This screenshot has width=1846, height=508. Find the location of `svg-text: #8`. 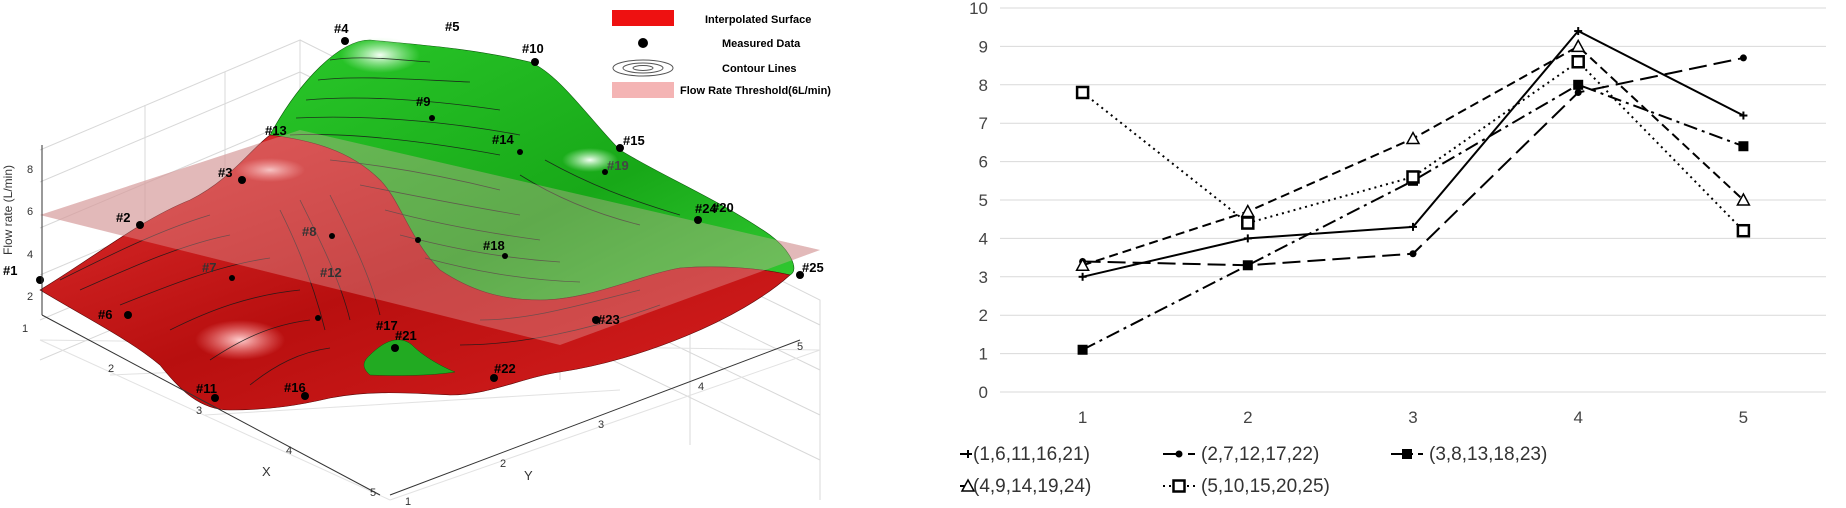

svg-text: #8 is located at coordinates (309, 231).